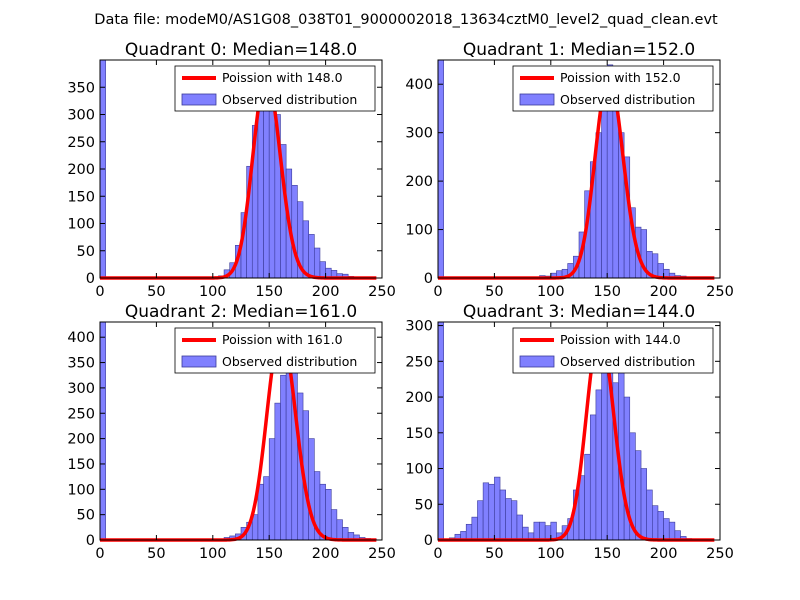 Image resolution: width=800 pixels, height=600 pixels. Describe the element at coordinates (620, 339) in the screenshot. I see `legend-curve-label: Poission with 144.0` at that location.